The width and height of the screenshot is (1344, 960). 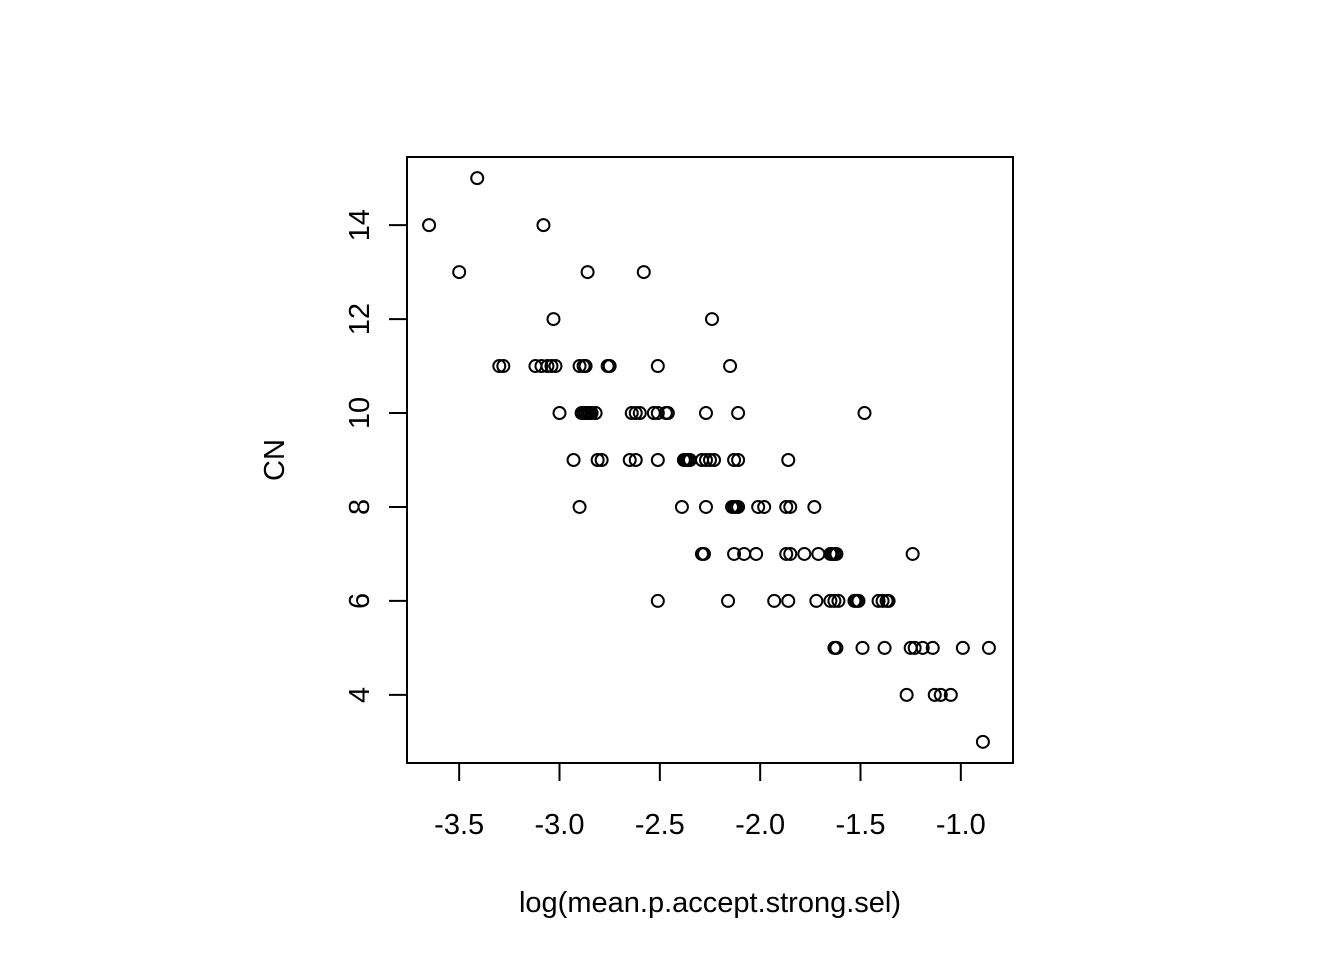 What do you see at coordinates (660, 825) in the screenshot?
I see `x-tick-label: -2.5` at bounding box center [660, 825].